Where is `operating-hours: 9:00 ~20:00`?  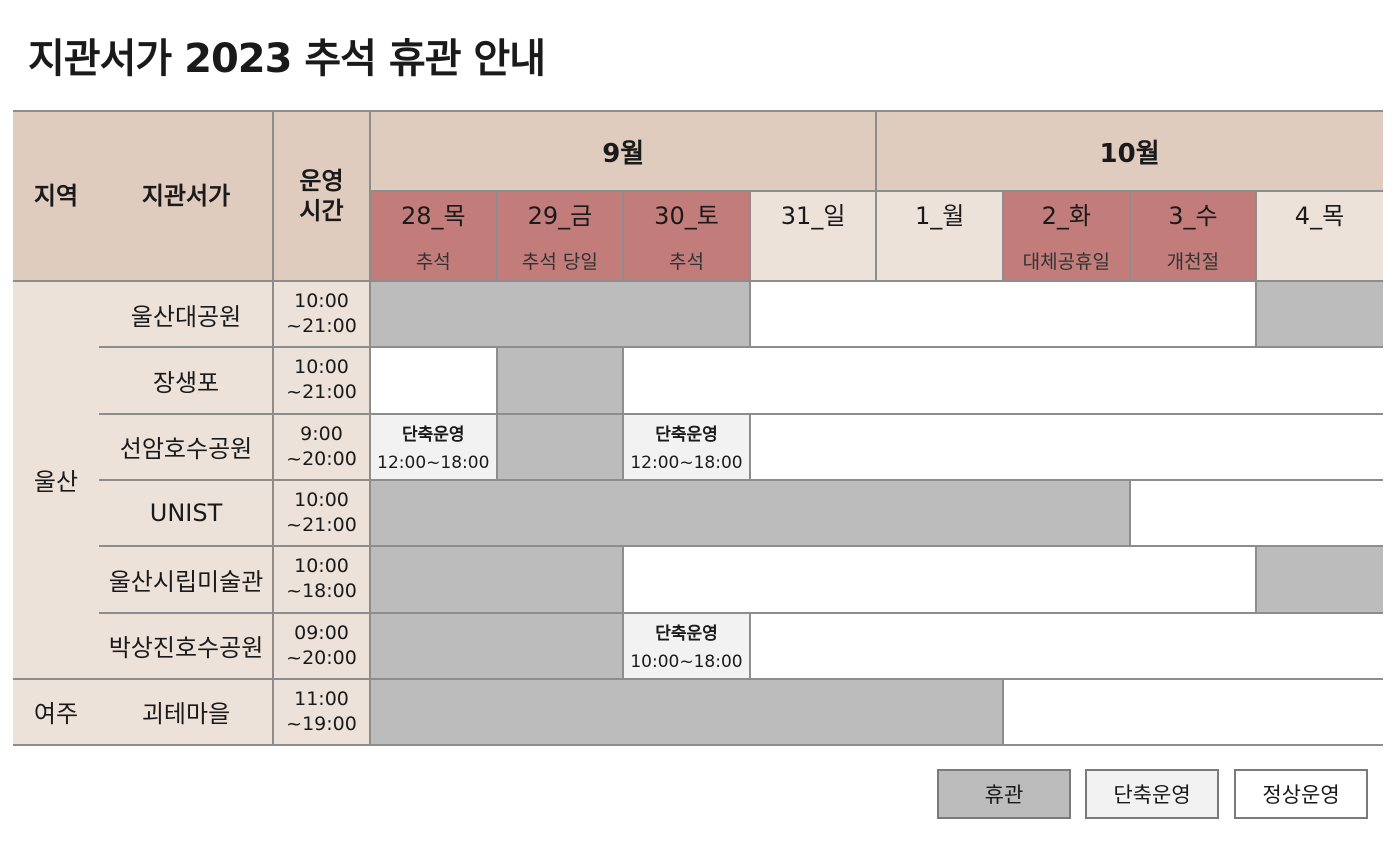
operating-hours: 9:00 ~20:00 is located at coordinates (321, 446).